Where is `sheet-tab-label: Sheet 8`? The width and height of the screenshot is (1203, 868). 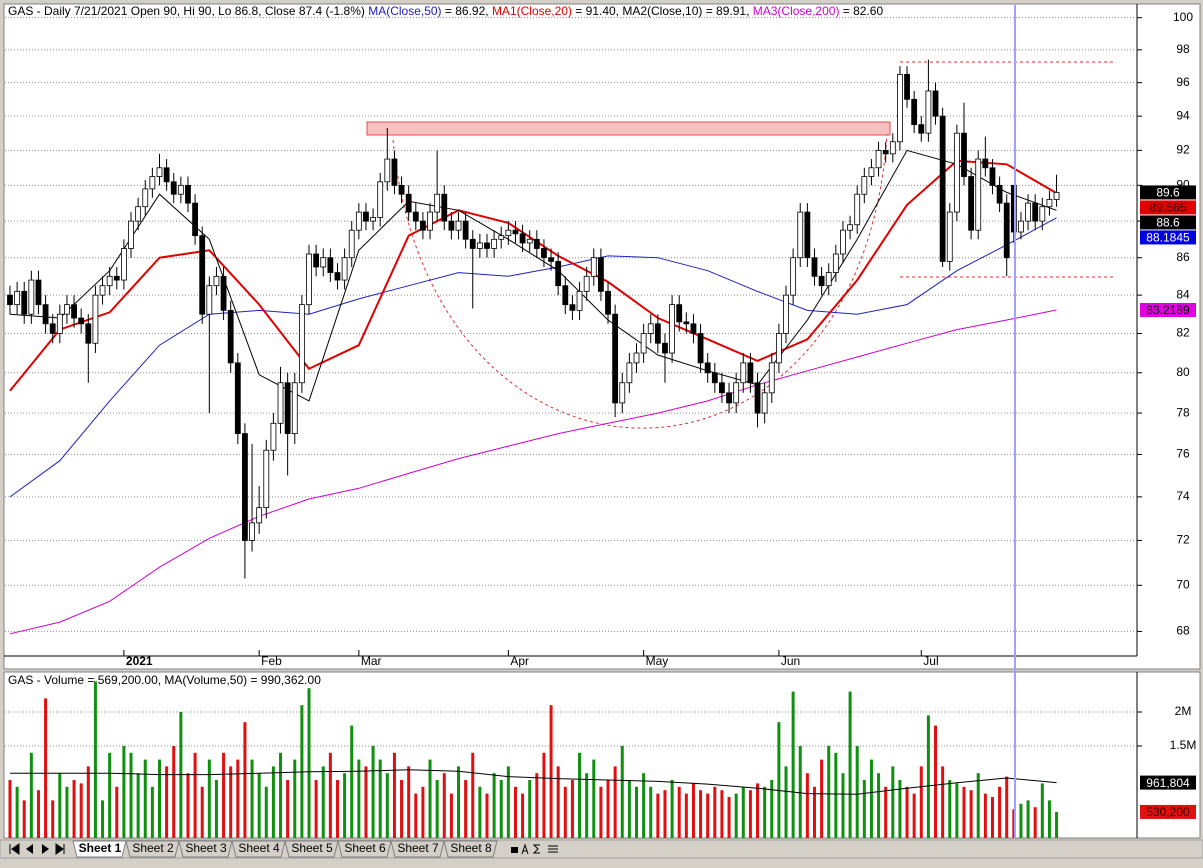
sheet-tab-label: Sheet 8 is located at coordinates (471, 848).